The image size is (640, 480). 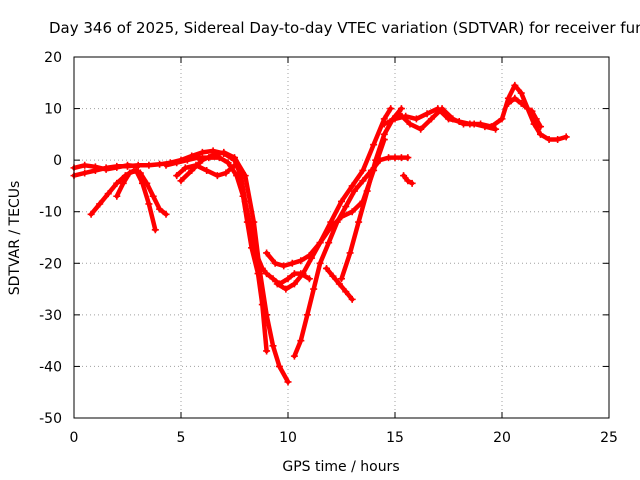 I want to click on y-tick-label: -10, so click(x=50, y=213).